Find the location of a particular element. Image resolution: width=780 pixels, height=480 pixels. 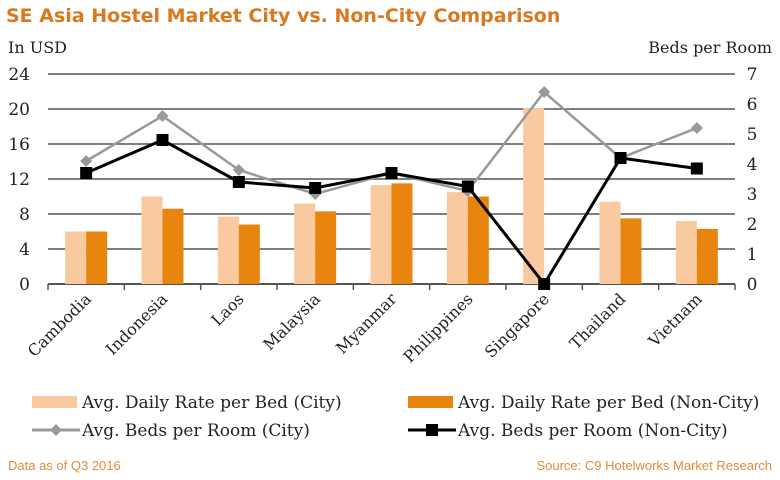

y-tick-label: 12 is located at coordinates (19, 180).